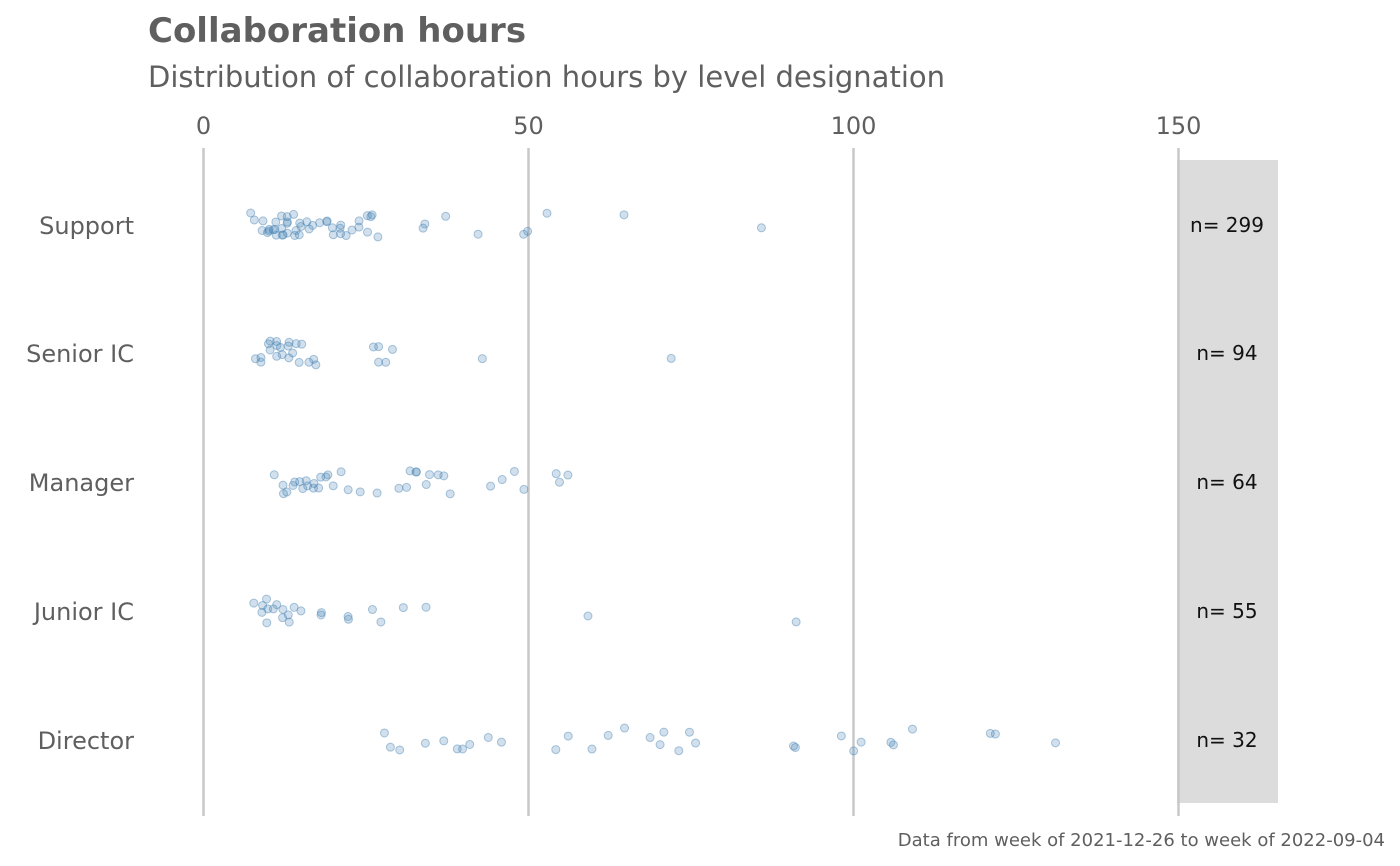  I want to click on category-label: Manager, so click(81, 483).